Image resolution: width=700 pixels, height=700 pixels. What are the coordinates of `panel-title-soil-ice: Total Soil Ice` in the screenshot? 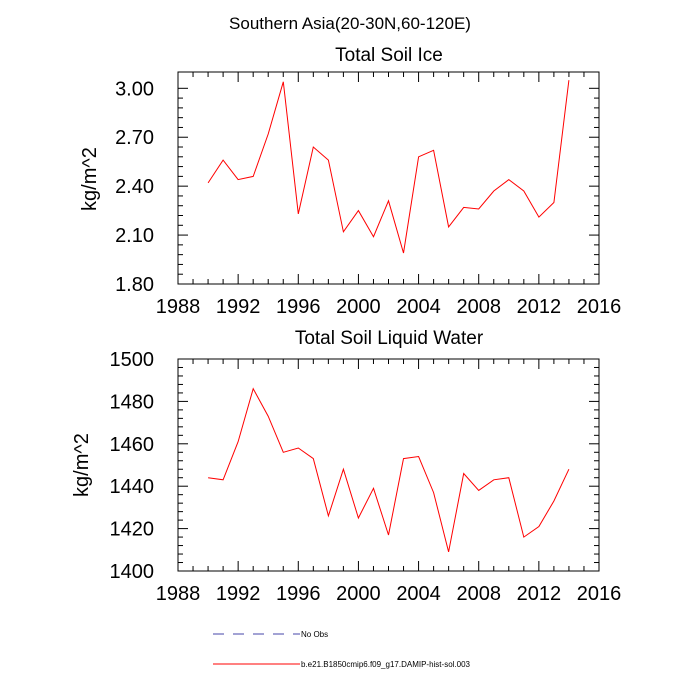 It's located at (389, 55).